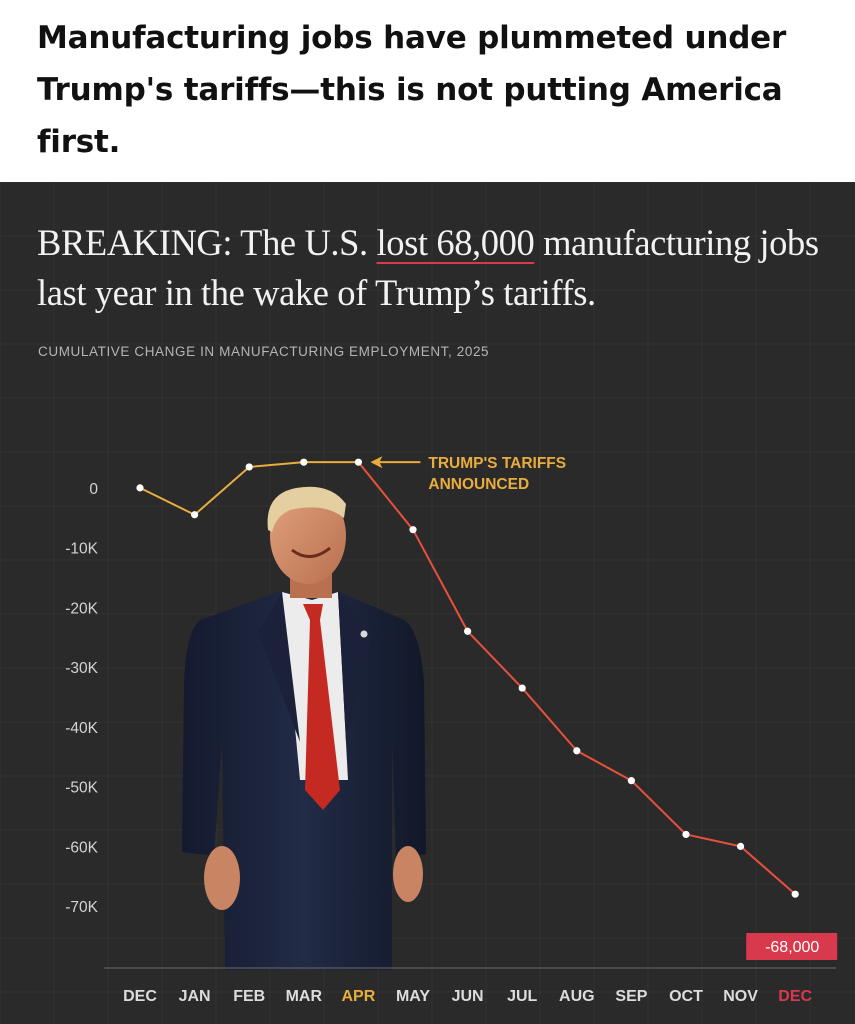  Describe the element at coordinates (279, 667) in the screenshot. I see `lapel-left` at that location.